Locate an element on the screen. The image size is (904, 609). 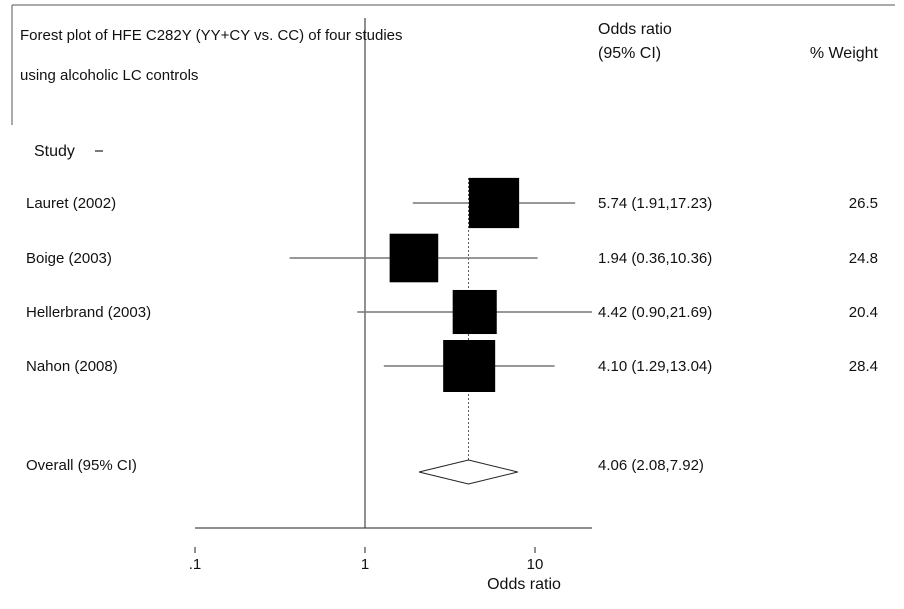
study-weight: 20.4 is located at coordinates (863, 312).